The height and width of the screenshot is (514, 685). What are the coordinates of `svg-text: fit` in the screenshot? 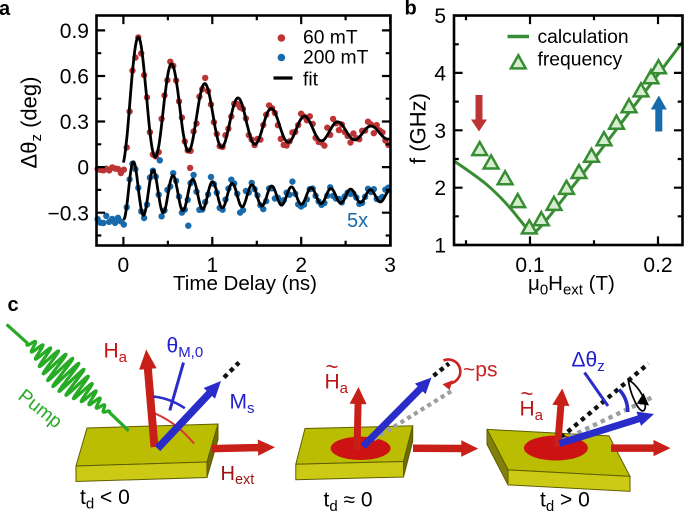 It's located at (311, 79).